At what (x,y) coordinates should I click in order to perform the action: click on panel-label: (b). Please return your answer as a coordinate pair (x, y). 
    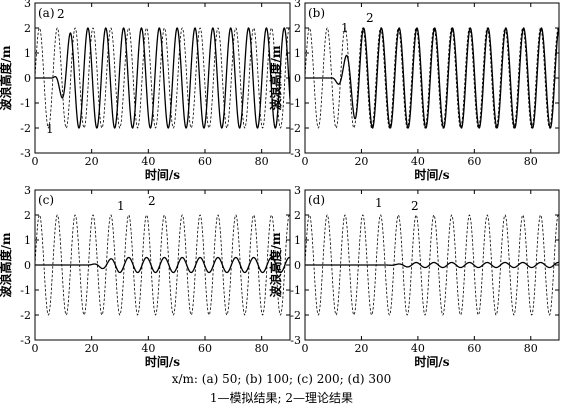
    Looking at the image, I should click on (316, 13).